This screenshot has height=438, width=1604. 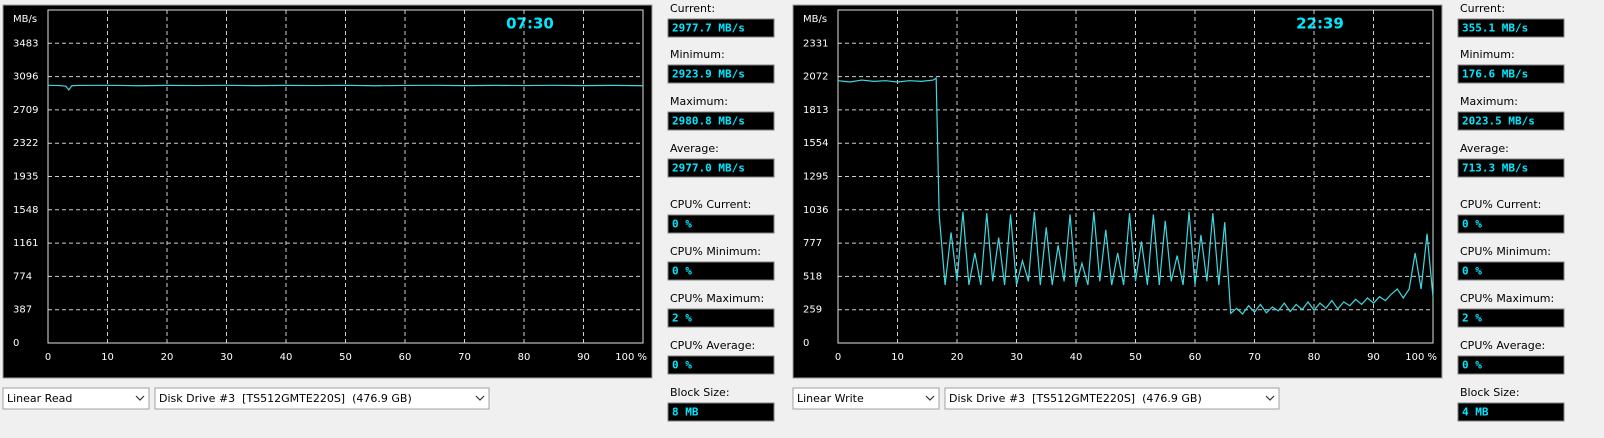 I want to click on y-tick-label: 1295, so click(x=815, y=177).